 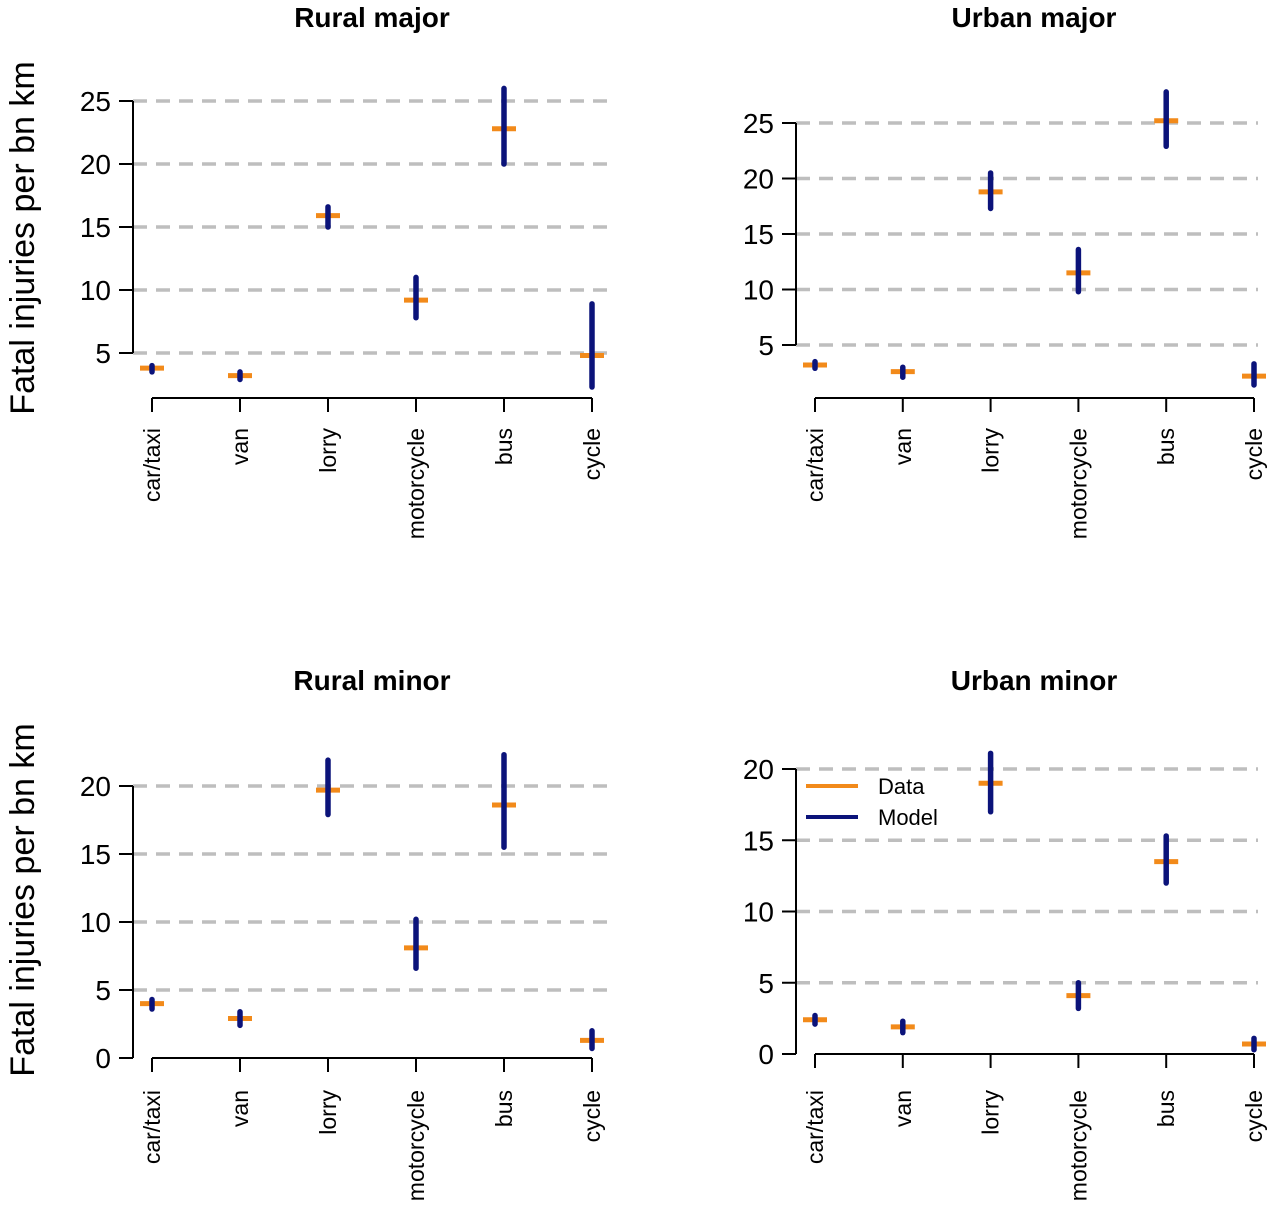 What do you see at coordinates (1034, 17) in the screenshot?
I see `panel-title: Urban major` at bounding box center [1034, 17].